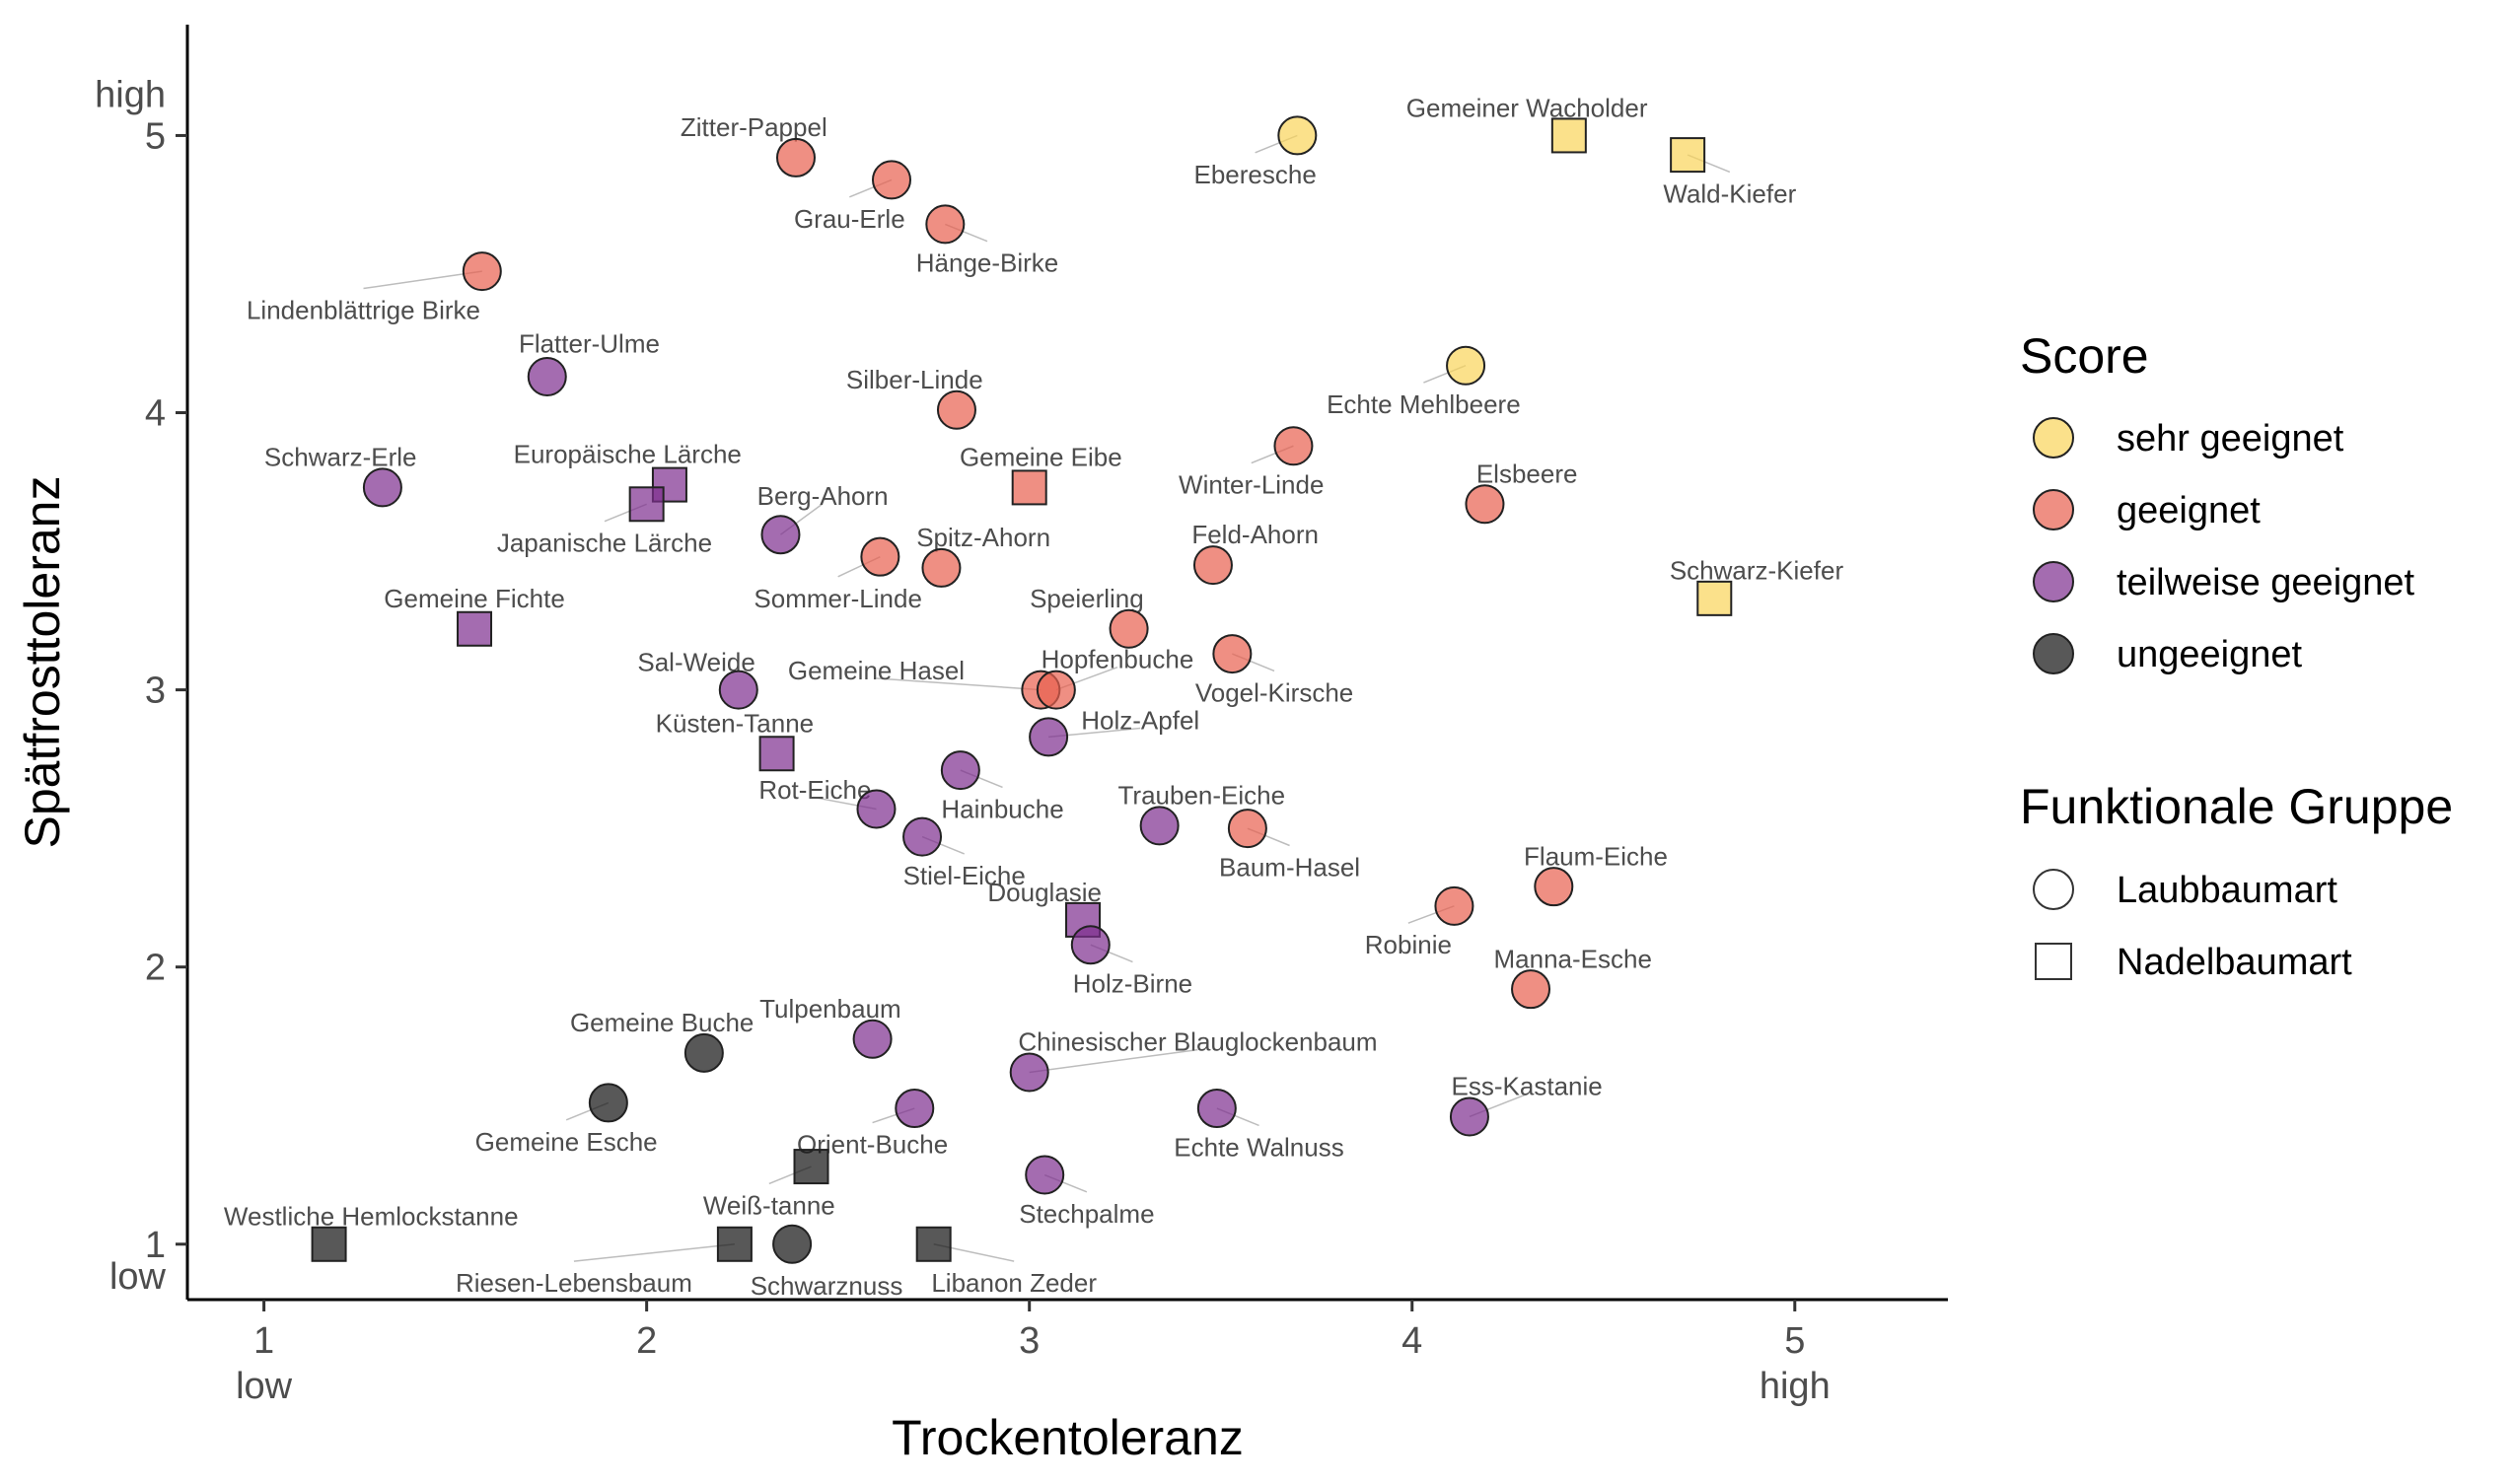 This screenshot has width=2515, height=1484. I want to click on legend-group-title: Funktionale Gruppe, so click(2237, 806).